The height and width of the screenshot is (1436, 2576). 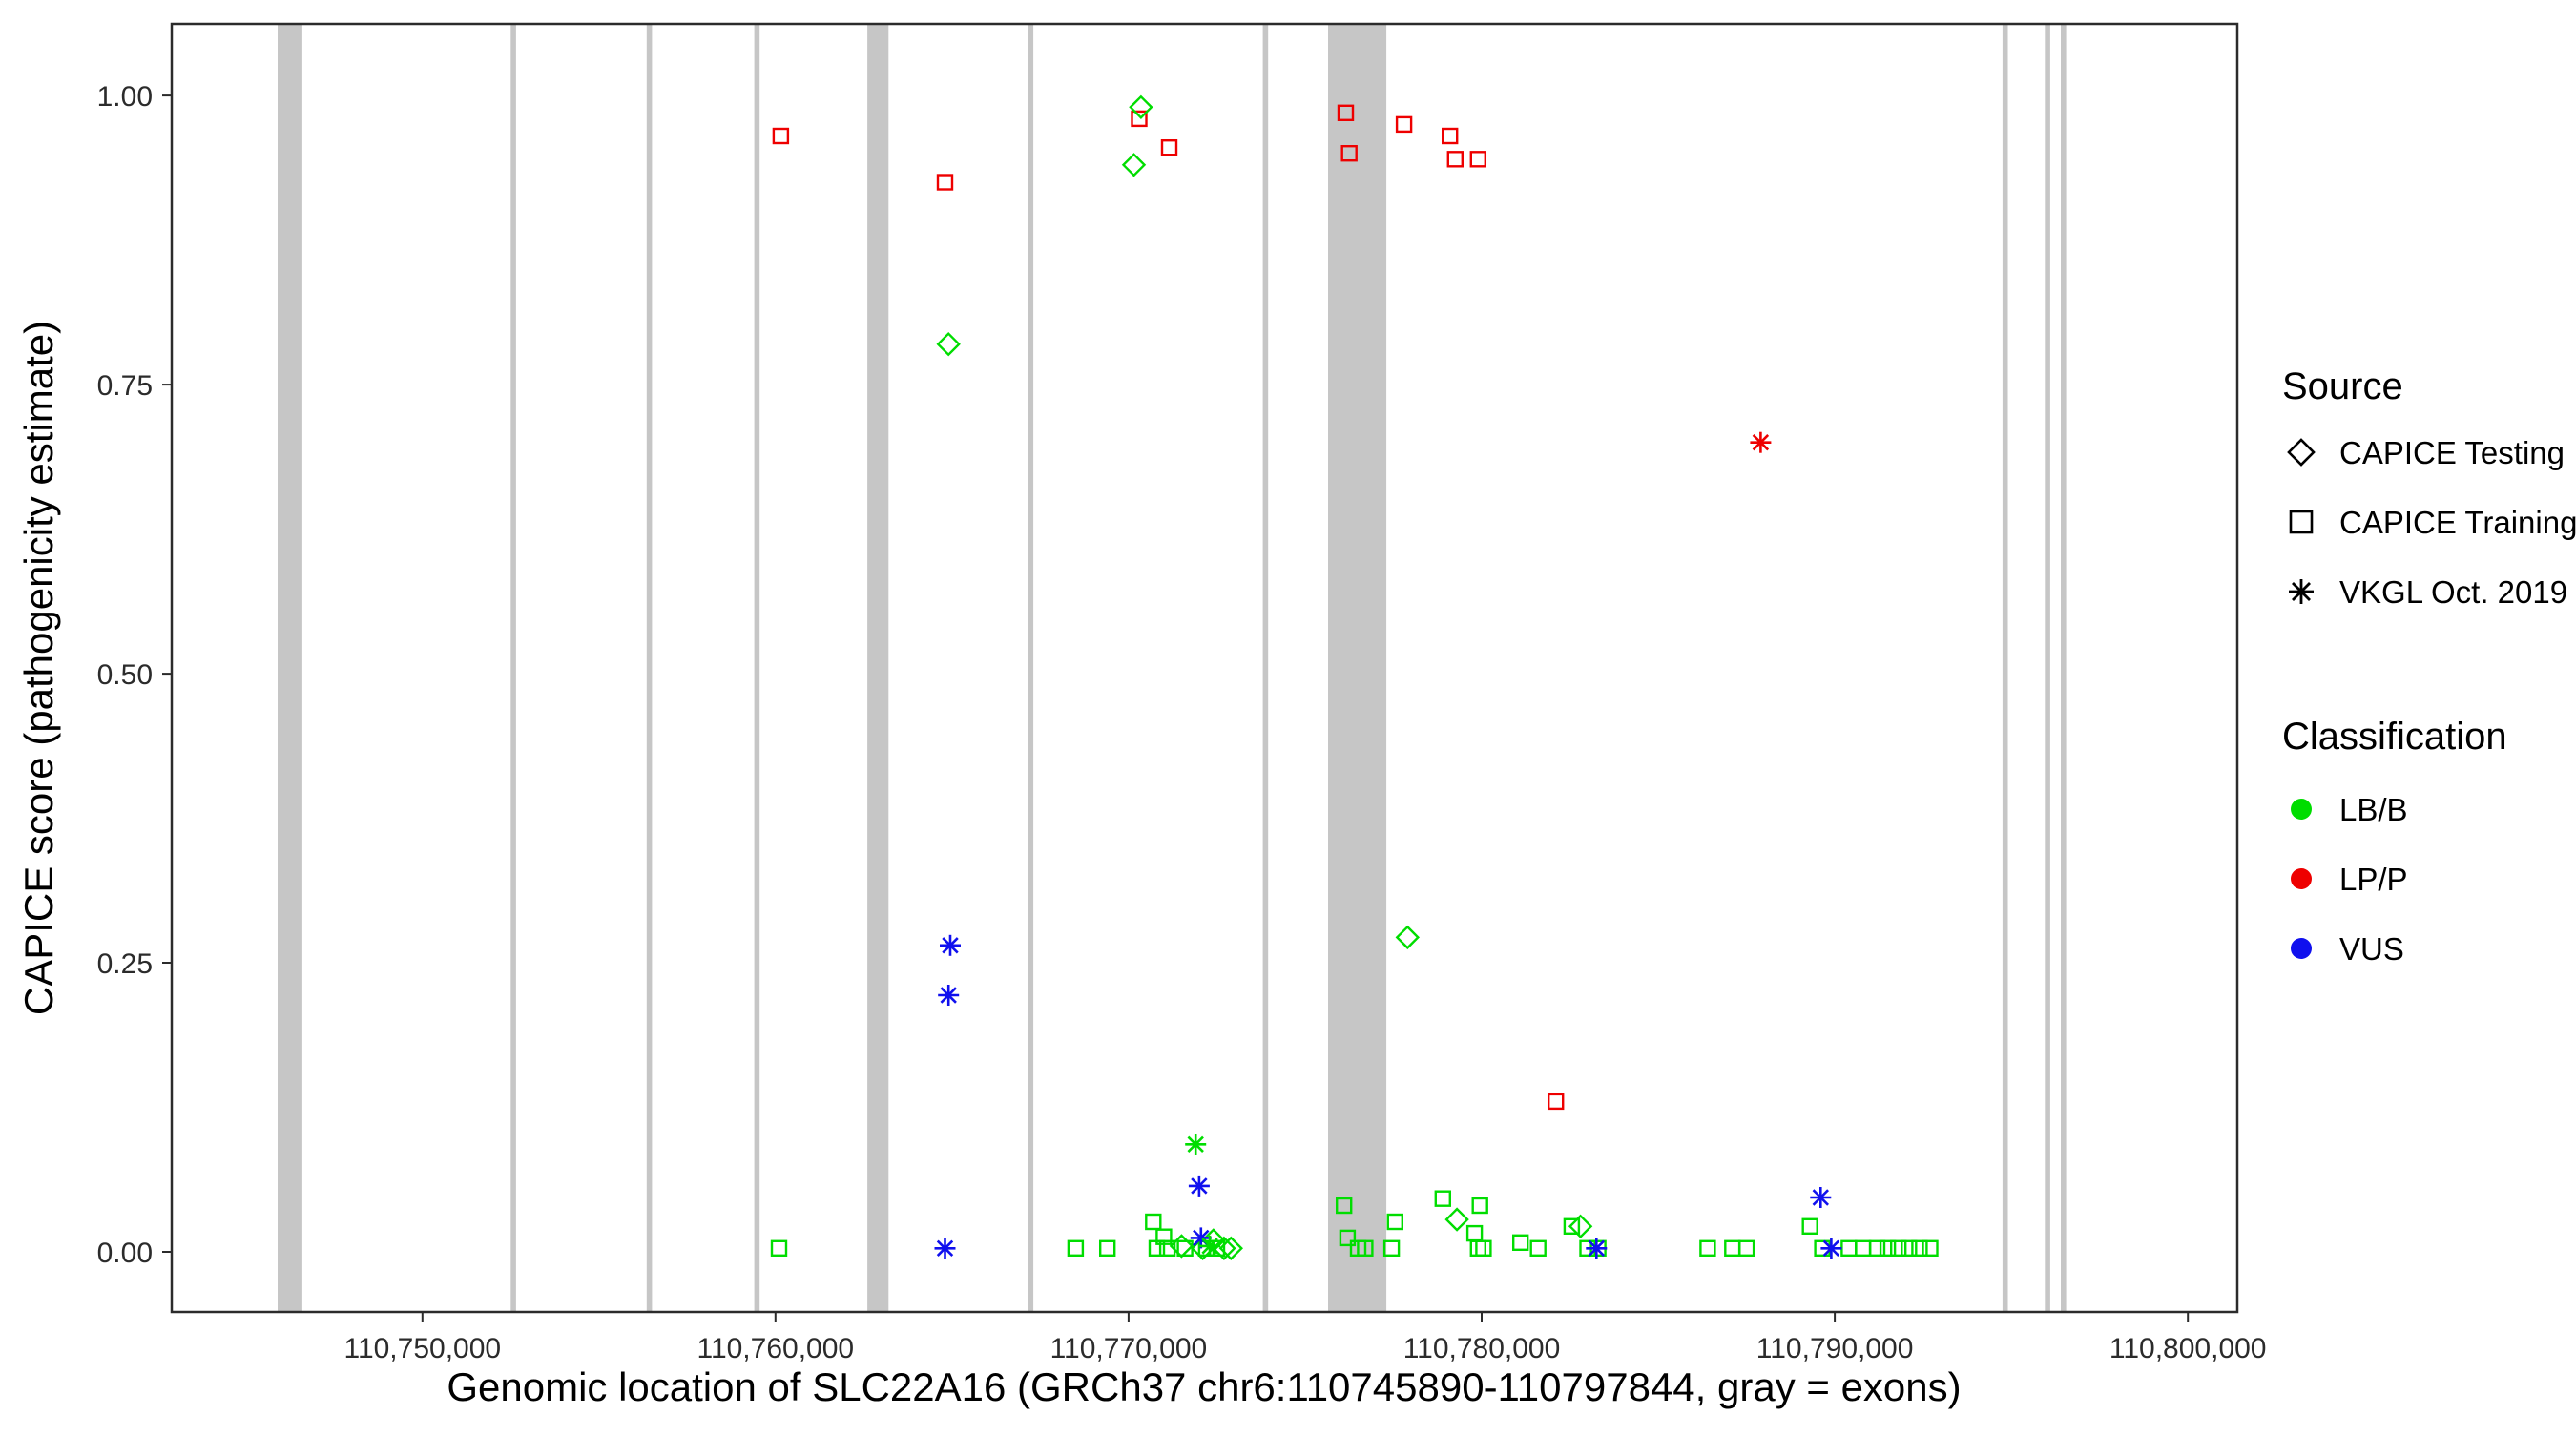 I want to click on square-icon, so click(x=2301, y=522).